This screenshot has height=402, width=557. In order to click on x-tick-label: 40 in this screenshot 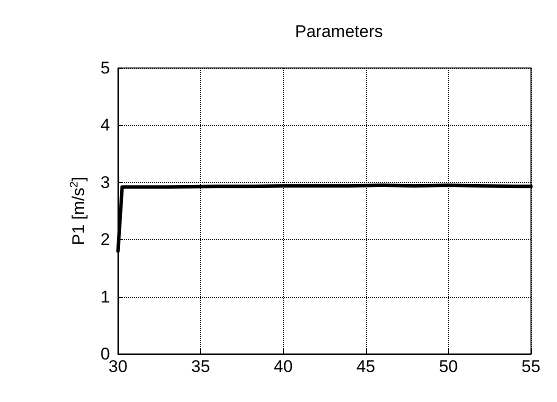, I will do `click(283, 366)`.